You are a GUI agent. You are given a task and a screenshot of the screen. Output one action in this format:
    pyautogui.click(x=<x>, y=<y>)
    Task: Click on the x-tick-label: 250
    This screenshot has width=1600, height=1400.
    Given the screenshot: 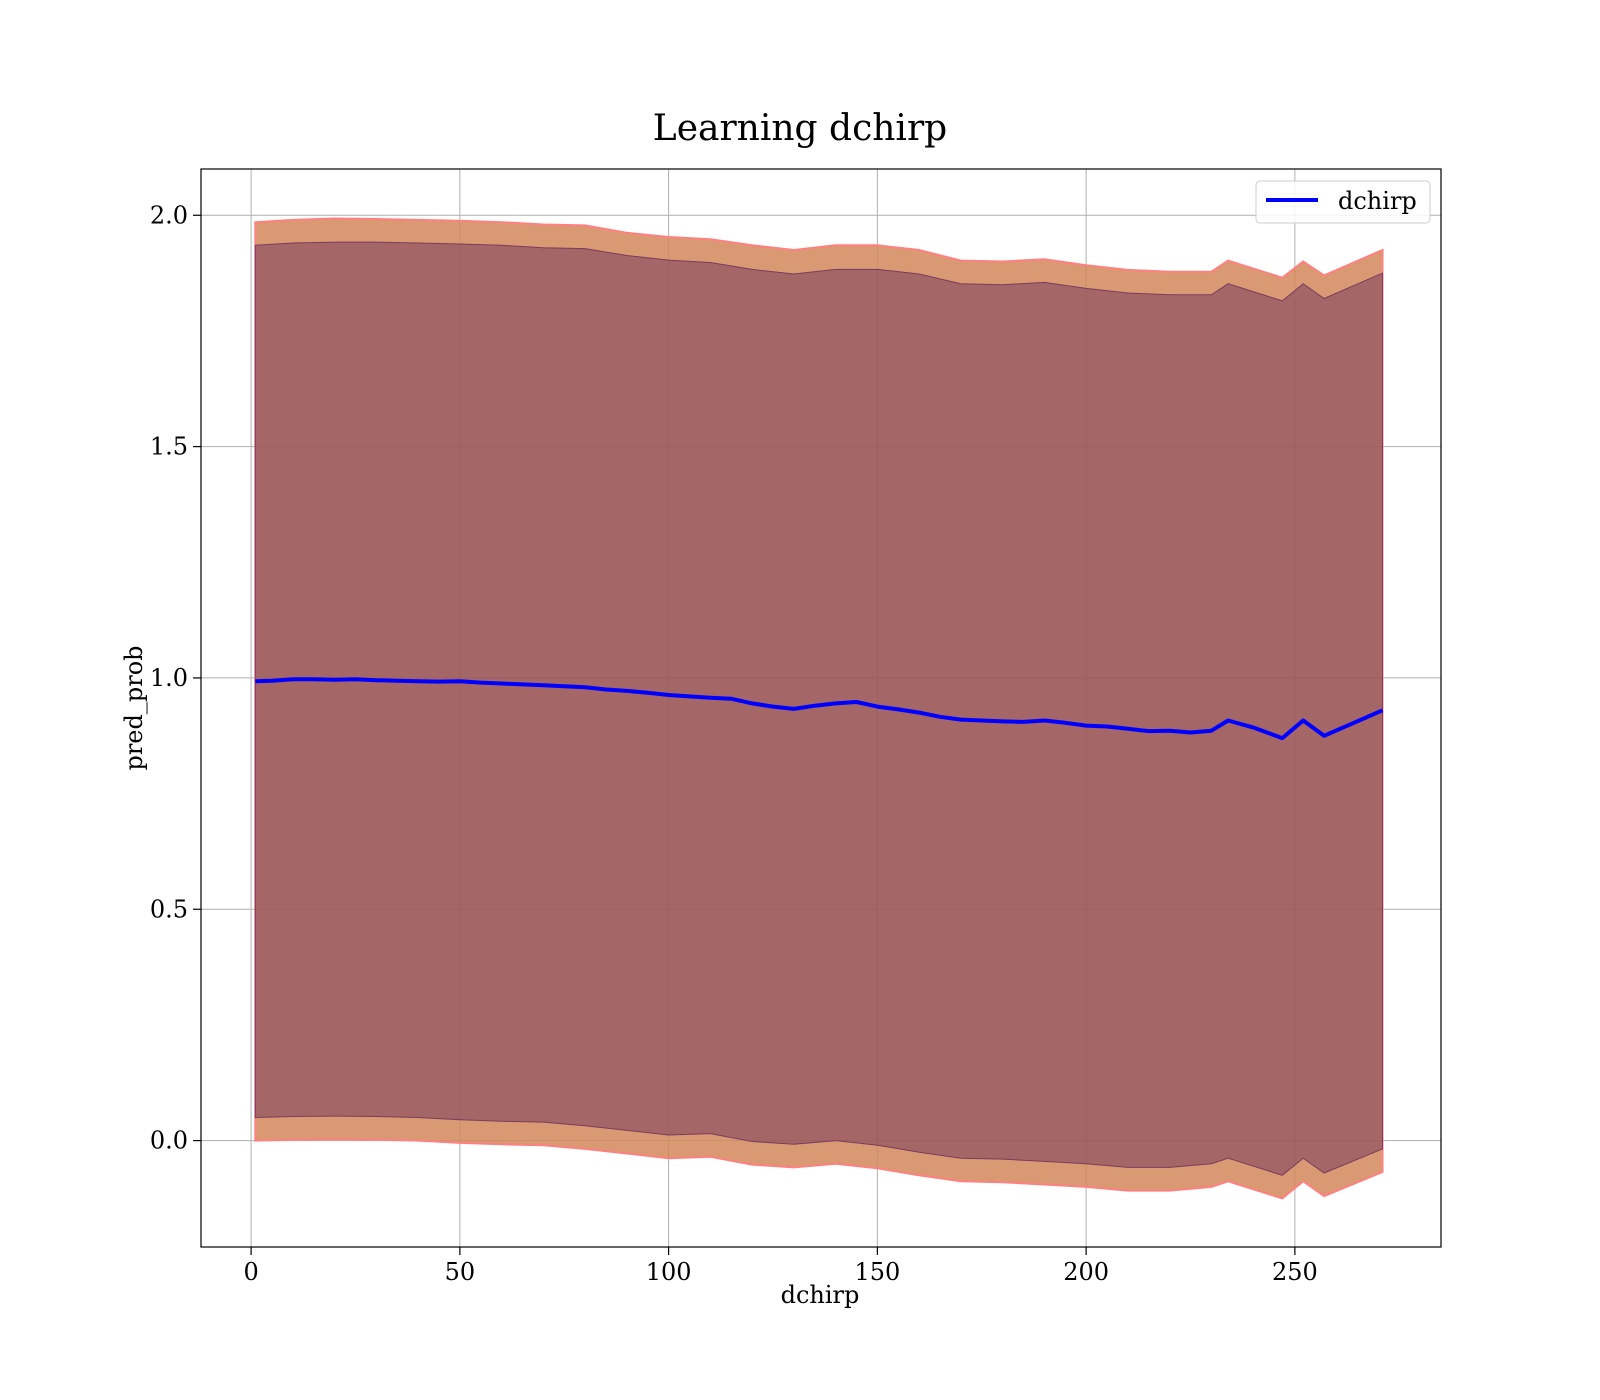 What is the action you would take?
    pyautogui.click(x=1295, y=1272)
    